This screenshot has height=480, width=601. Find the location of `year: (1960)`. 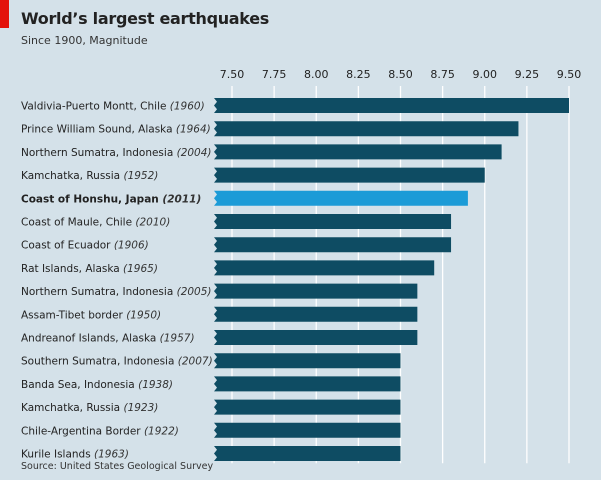

year: (1960) is located at coordinates (187, 107).